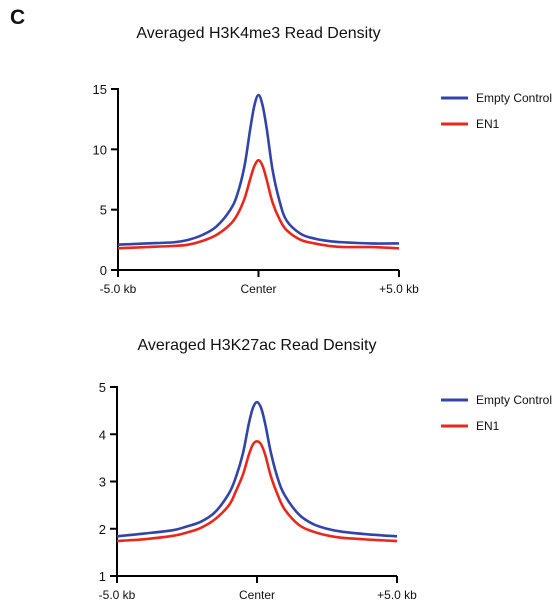 Image resolution: width=557 pixels, height=608 pixels. I want to click on y-tick-label: 4, so click(102, 434).